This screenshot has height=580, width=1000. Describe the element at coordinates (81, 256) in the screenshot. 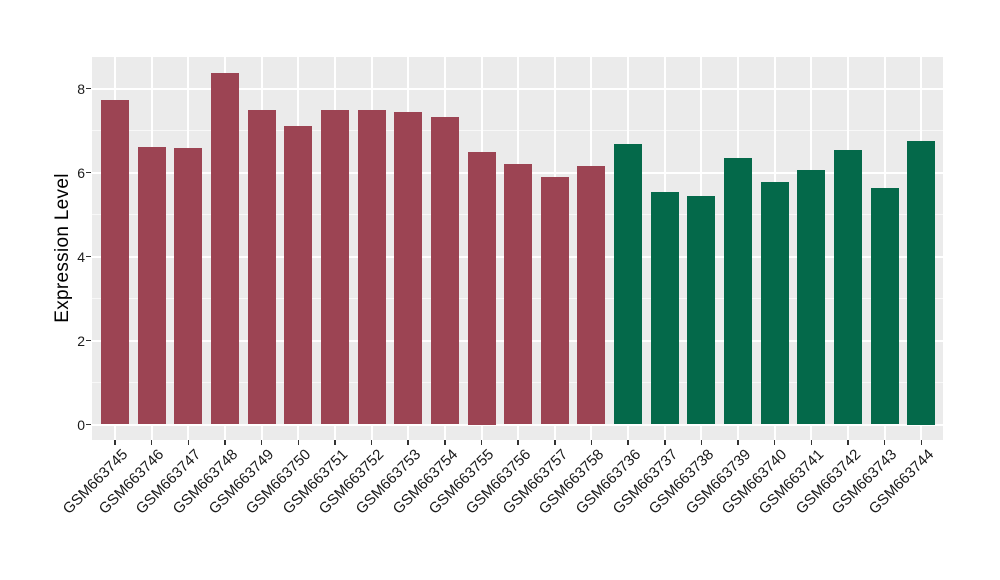

I see `y-tick-label: 4` at that location.